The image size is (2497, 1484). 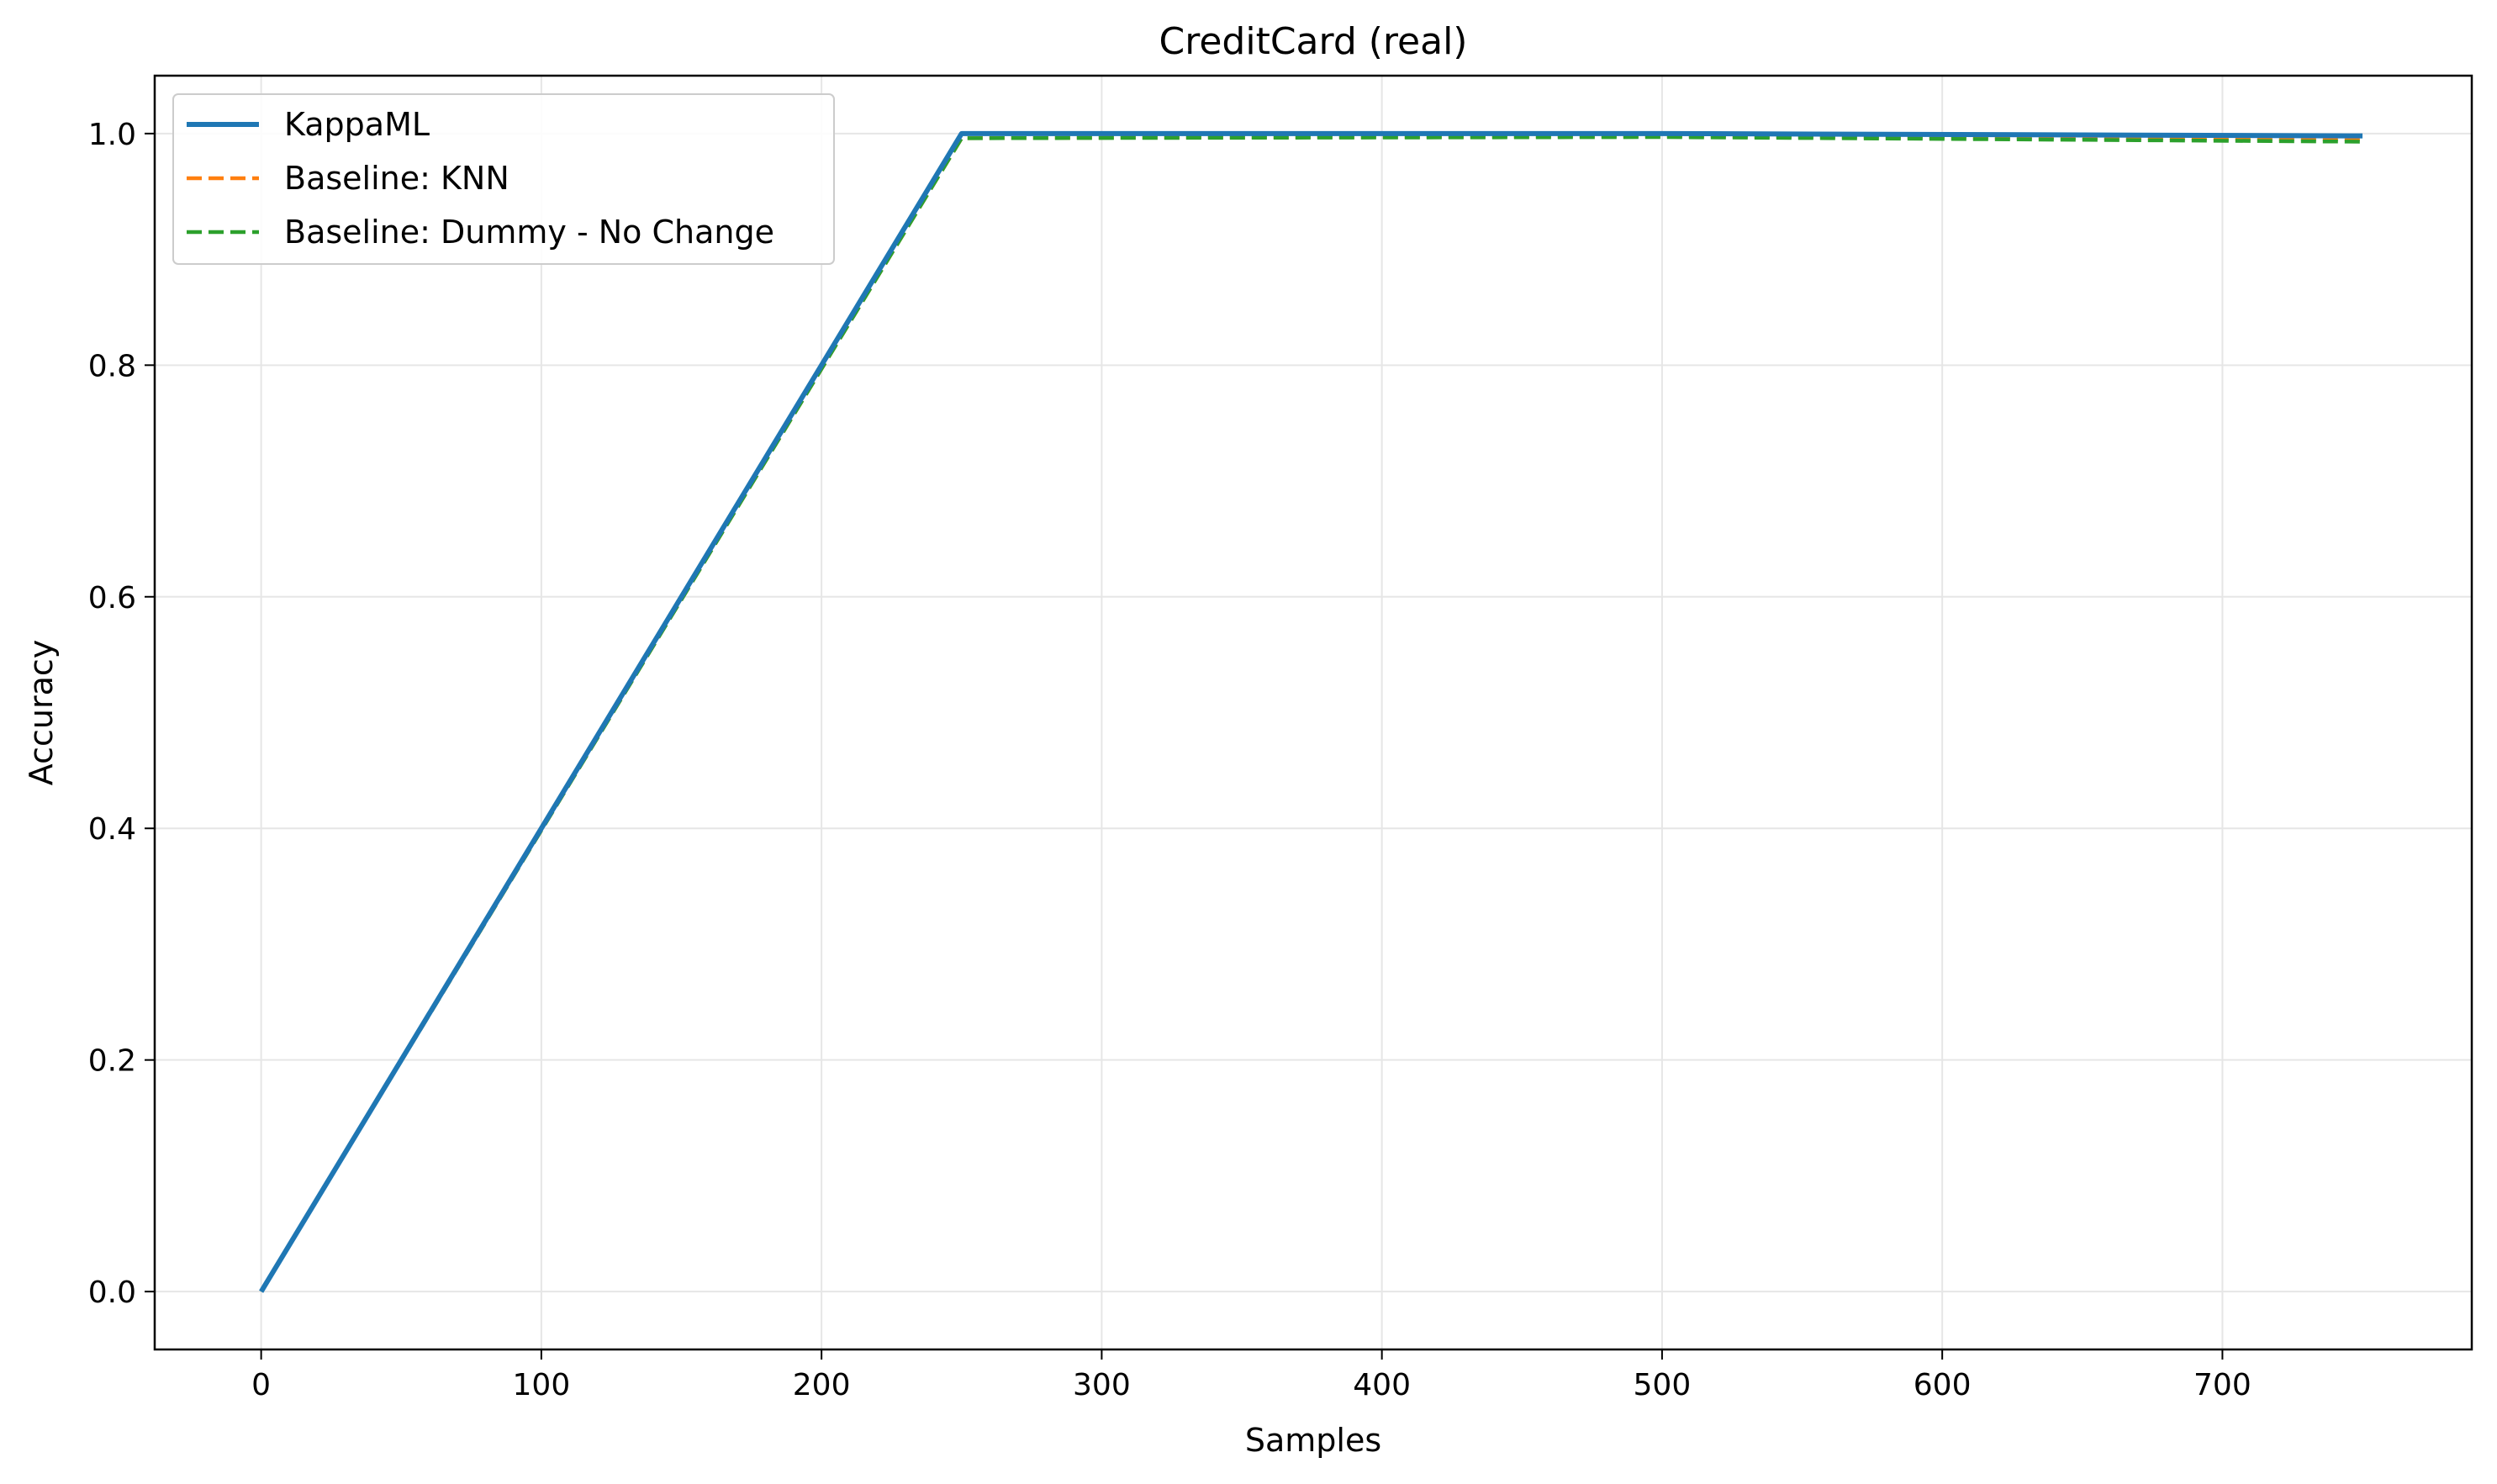 I want to click on y-tick-label: 0.4, so click(x=112, y=829).